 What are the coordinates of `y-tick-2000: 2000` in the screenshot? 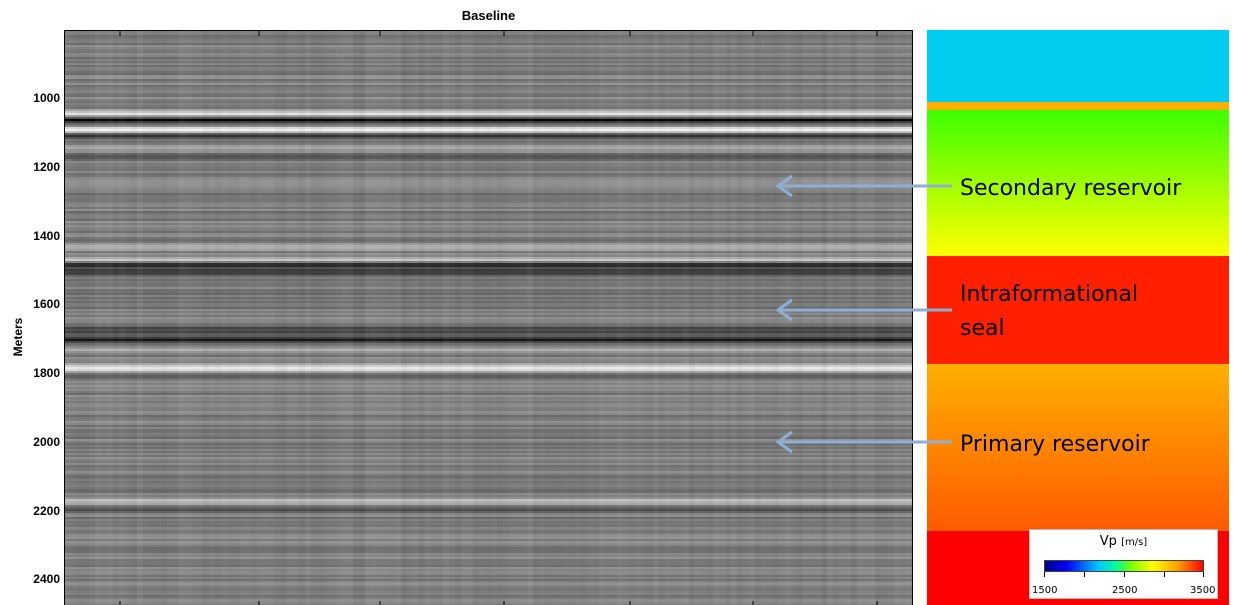 It's located at (46, 442).